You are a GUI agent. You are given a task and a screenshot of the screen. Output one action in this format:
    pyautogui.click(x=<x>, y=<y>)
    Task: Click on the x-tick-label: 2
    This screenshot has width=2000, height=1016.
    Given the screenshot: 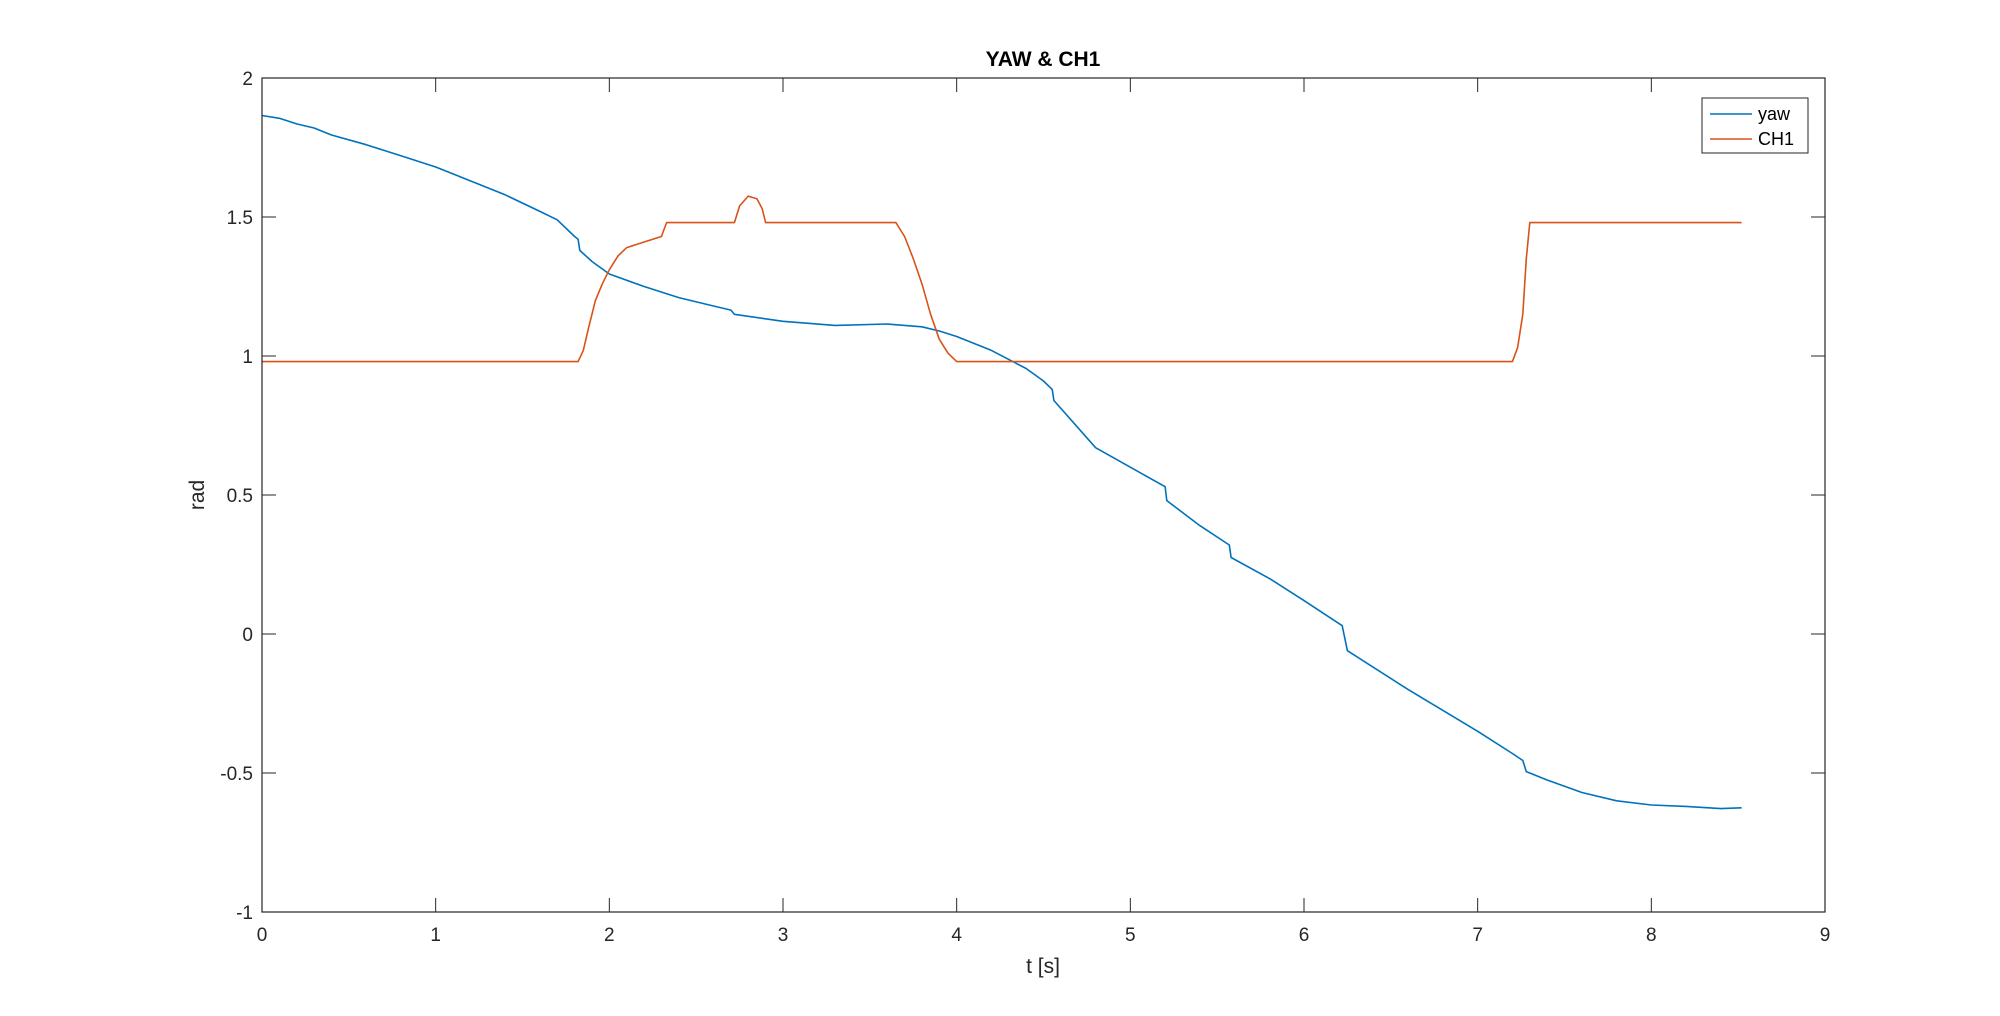 What is the action you would take?
    pyautogui.click(x=609, y=935)
    